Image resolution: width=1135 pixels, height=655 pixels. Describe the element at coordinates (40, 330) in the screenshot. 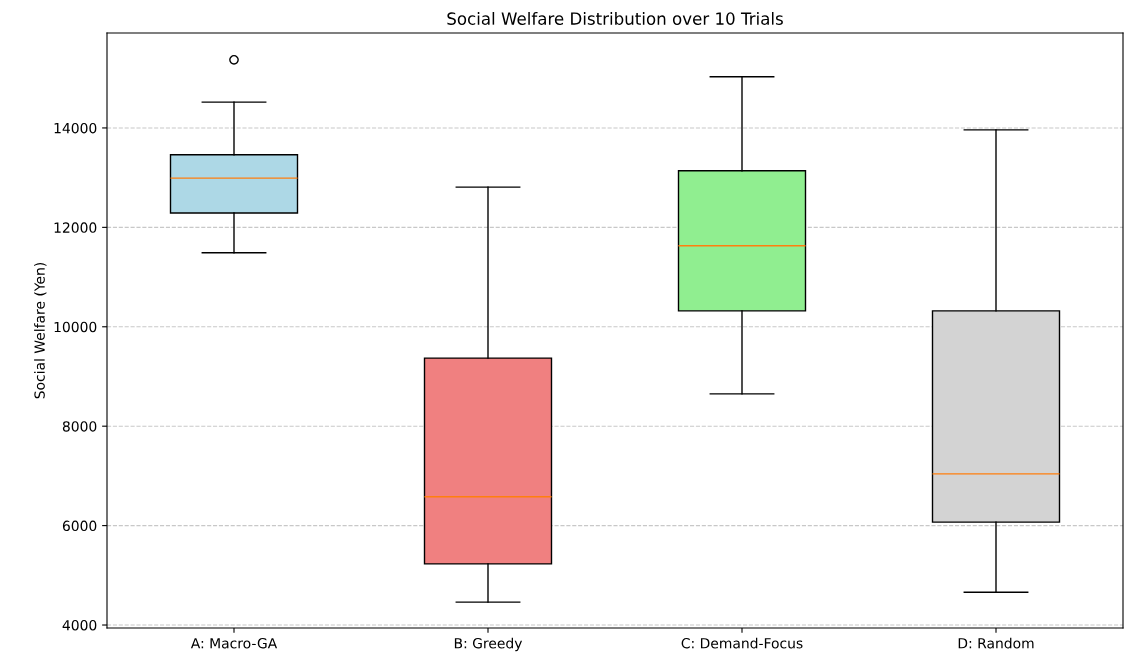

I see `y-axis-title: Social Welfare (Yen)` at that location.